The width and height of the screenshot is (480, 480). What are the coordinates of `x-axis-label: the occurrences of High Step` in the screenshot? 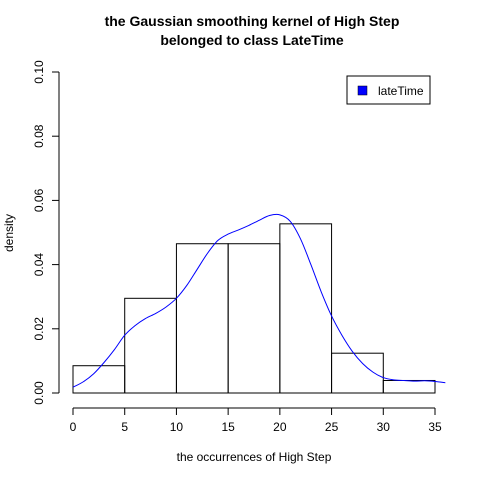 It's located at (254, 457).